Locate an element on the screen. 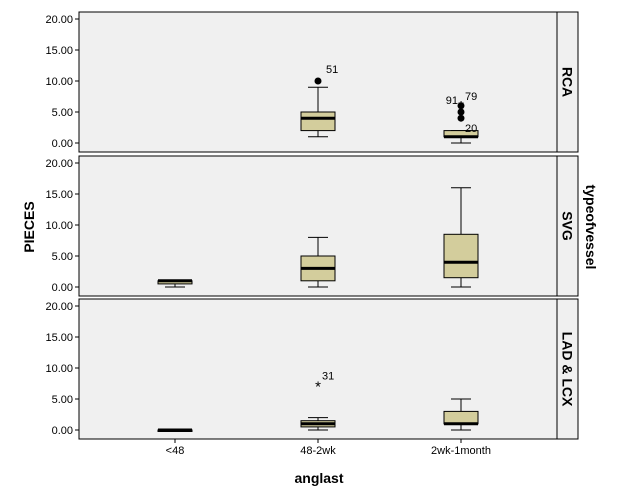 The image size is (627, 502). x-axis: <48 48-2wk 2wk-1month is located at coordinates (328, 448).